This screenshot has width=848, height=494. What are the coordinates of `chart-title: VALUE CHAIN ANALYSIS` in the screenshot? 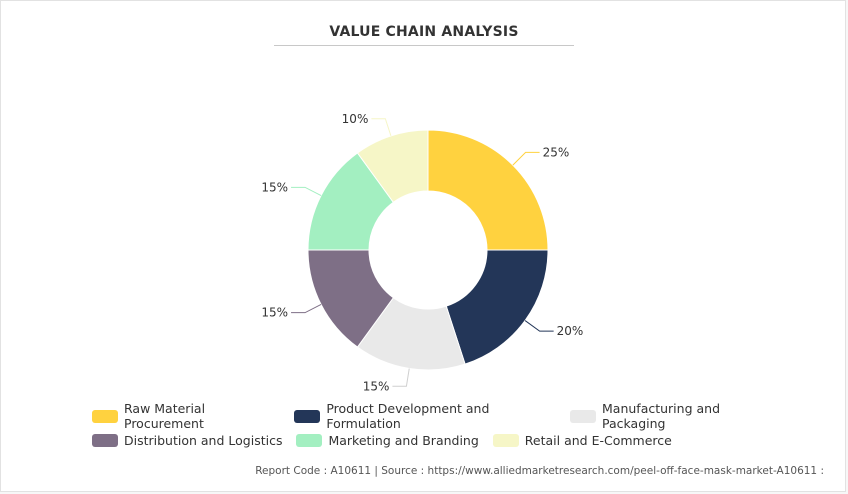 It's located at (424, 32).